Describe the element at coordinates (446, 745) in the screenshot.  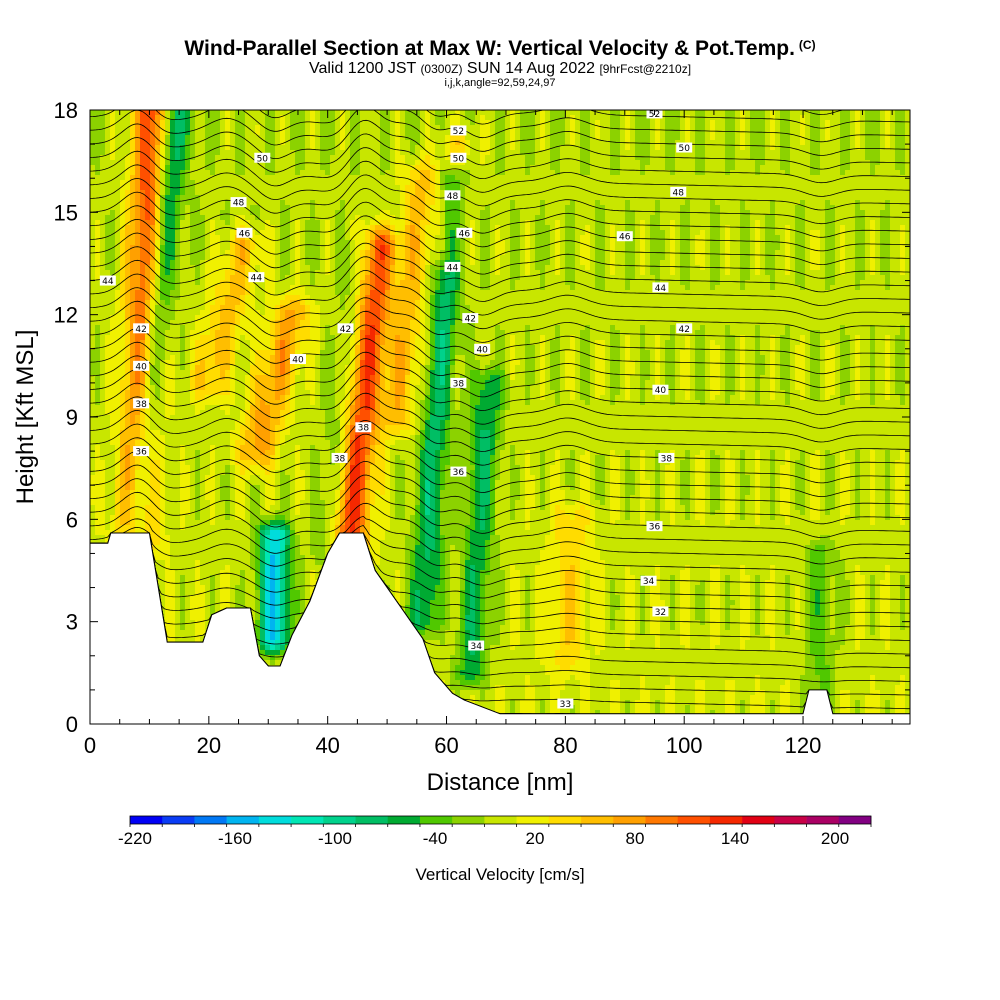
I see `x-tick-label: 60` at that location.